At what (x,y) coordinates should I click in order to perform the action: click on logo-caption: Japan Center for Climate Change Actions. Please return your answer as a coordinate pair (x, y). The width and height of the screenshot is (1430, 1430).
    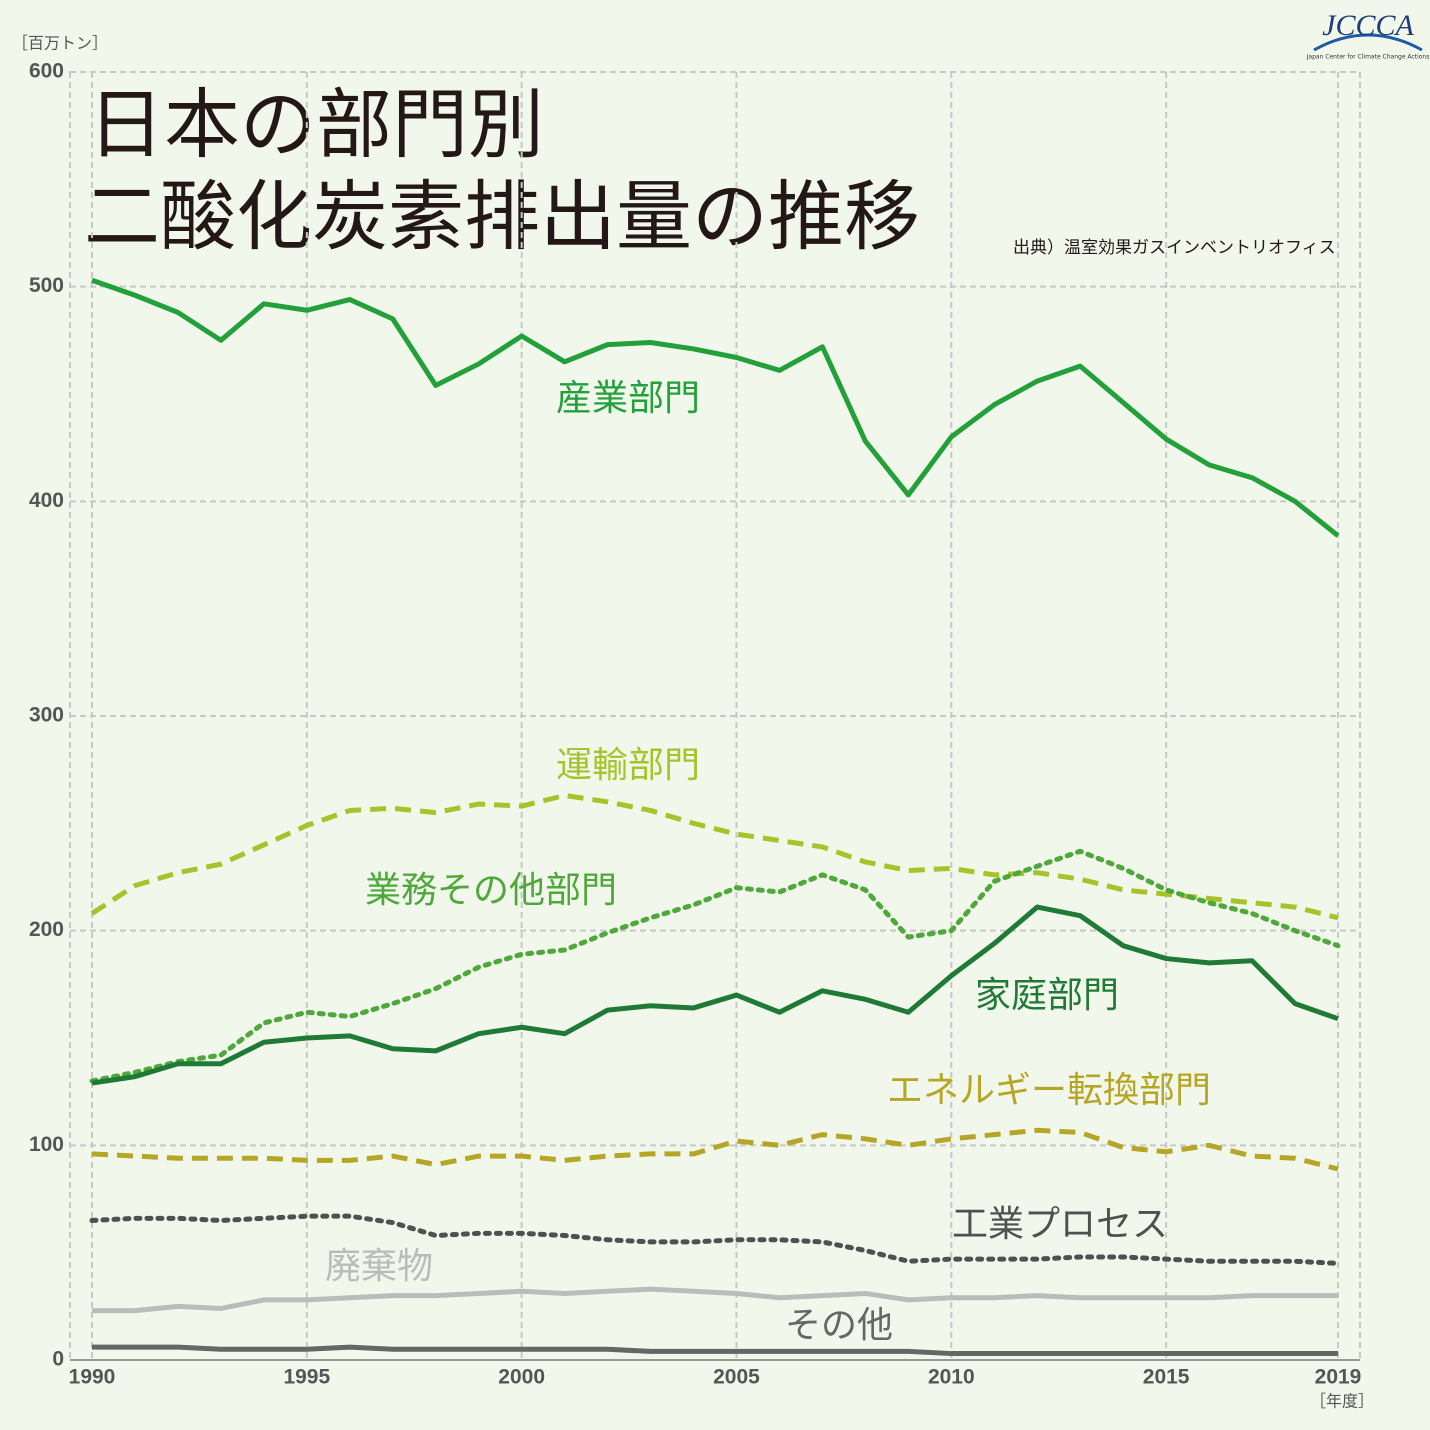
    Looking at the image, I should click on (1368, 57).